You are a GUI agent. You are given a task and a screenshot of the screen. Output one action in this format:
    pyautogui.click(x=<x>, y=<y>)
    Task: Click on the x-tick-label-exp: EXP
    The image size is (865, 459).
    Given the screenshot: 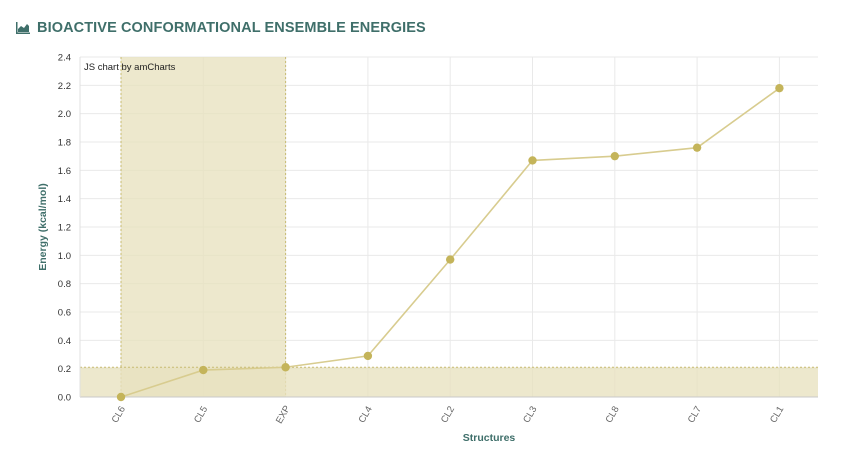 What is the action you would take?
    pyautogui.click(x=283, y=415)
    